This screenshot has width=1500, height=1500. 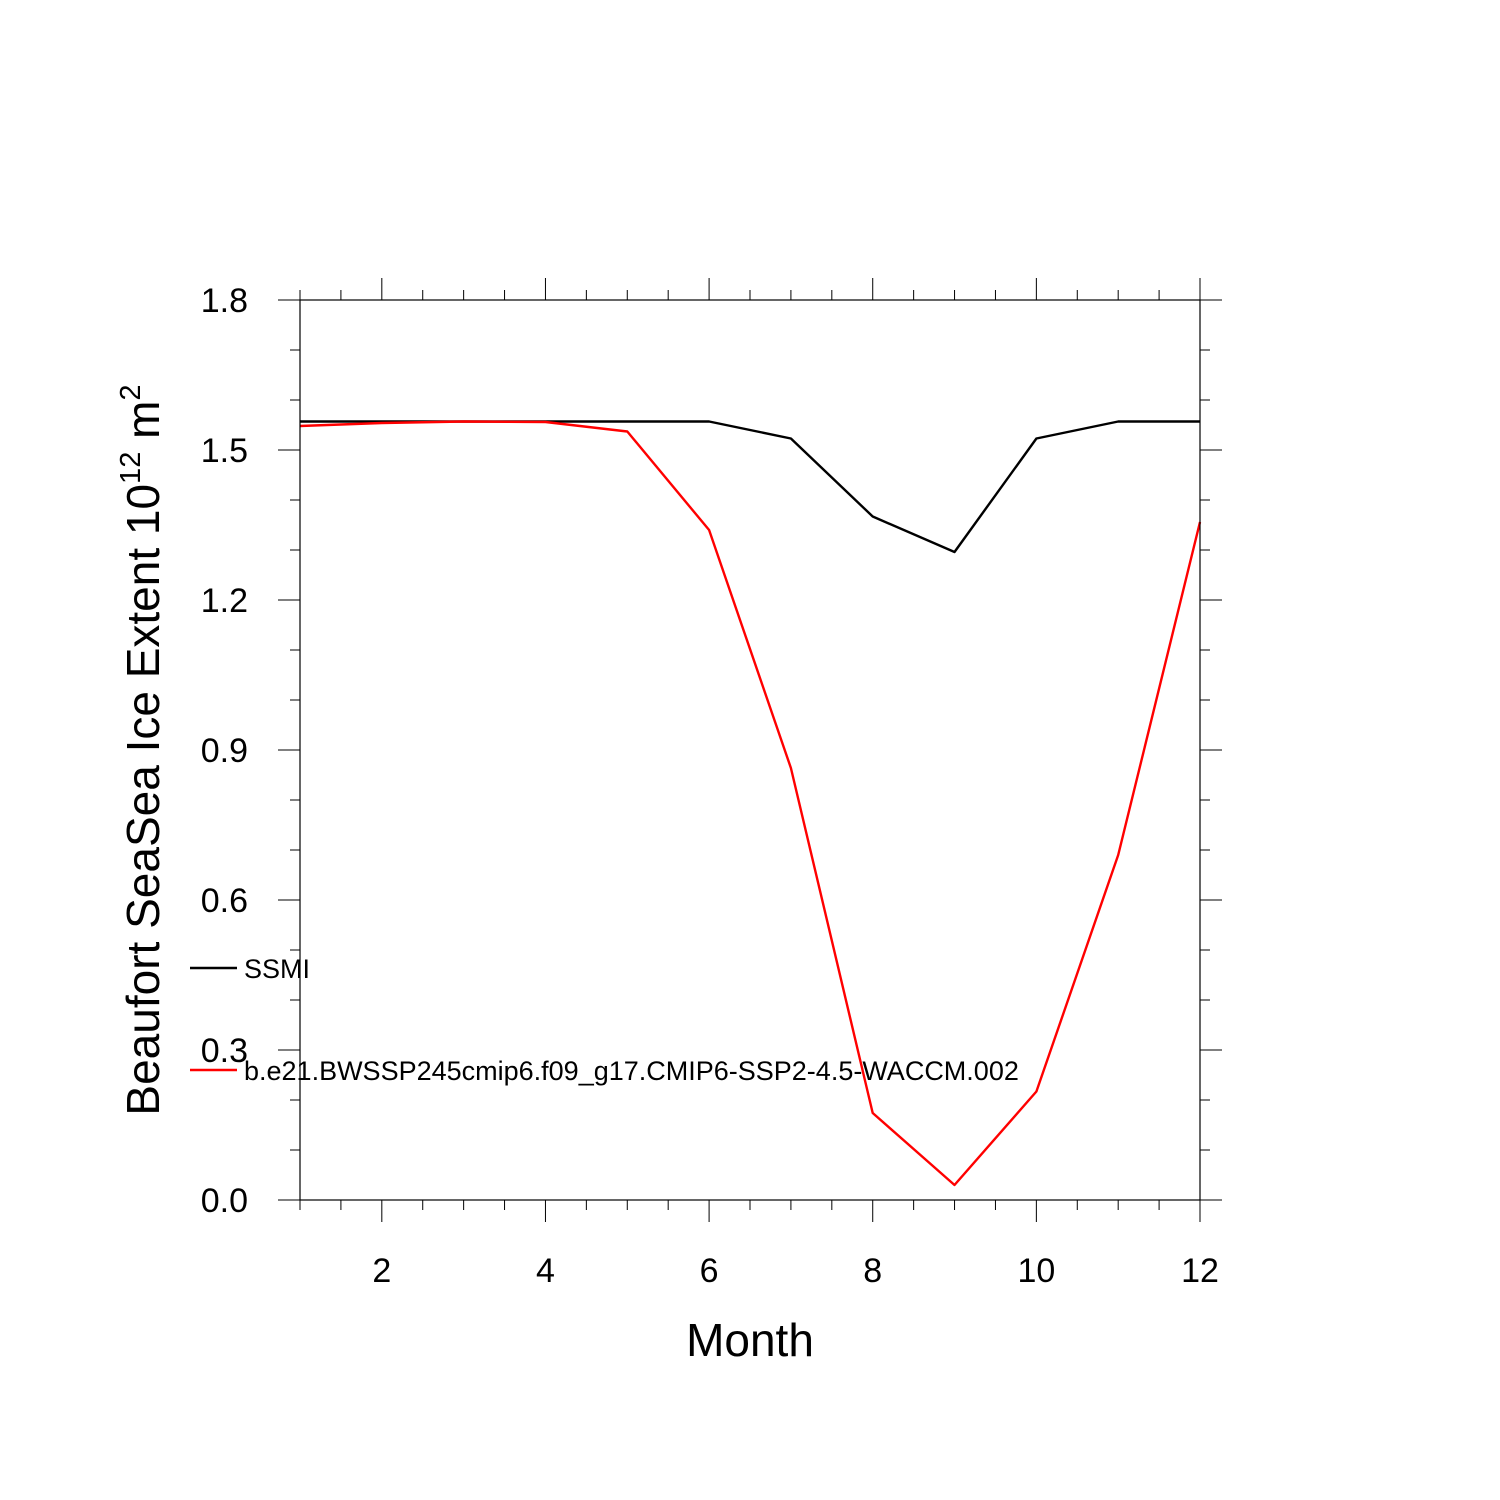 What do you see at coordinates (545, 1271) in the screenshot?
I see `x-tick-label: 4` at bounding box center [545, 1271].